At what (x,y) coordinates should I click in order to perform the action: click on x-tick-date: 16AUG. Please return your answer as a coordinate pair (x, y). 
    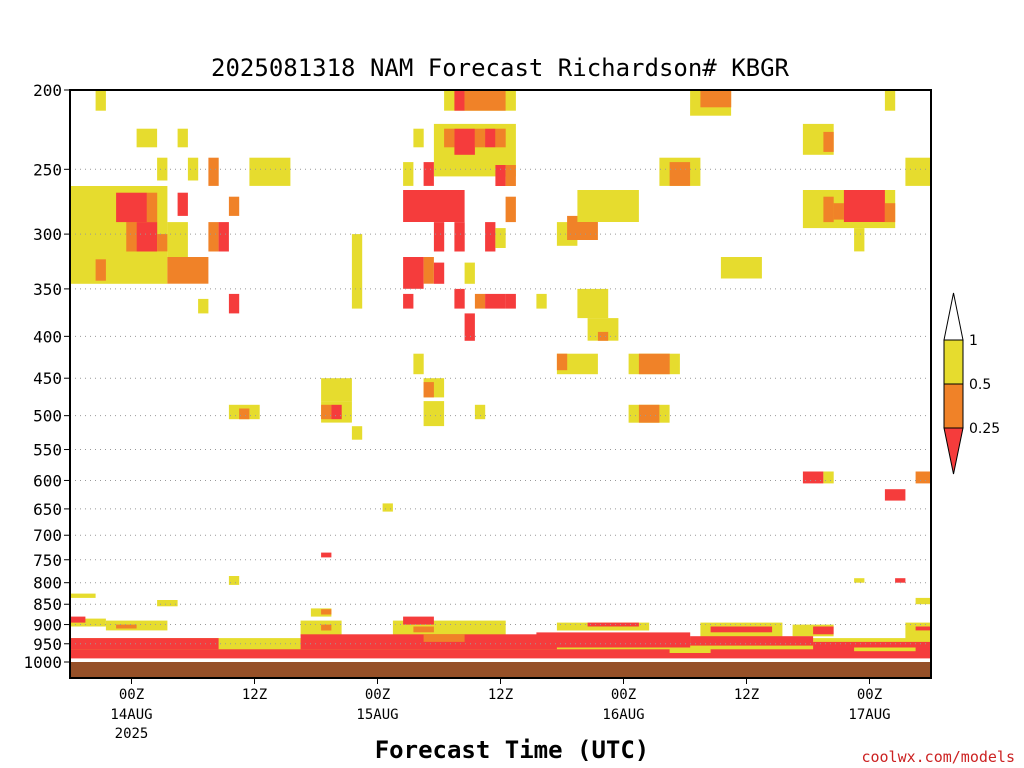
    Looking at the image, I should click on (623, 715).